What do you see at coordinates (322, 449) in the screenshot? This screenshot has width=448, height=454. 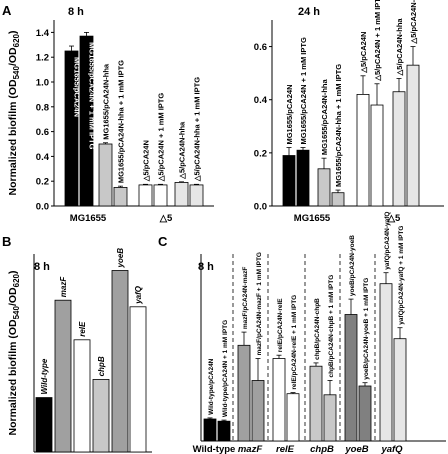 I see `group-label: chpB` at bounding box center [322, 449].